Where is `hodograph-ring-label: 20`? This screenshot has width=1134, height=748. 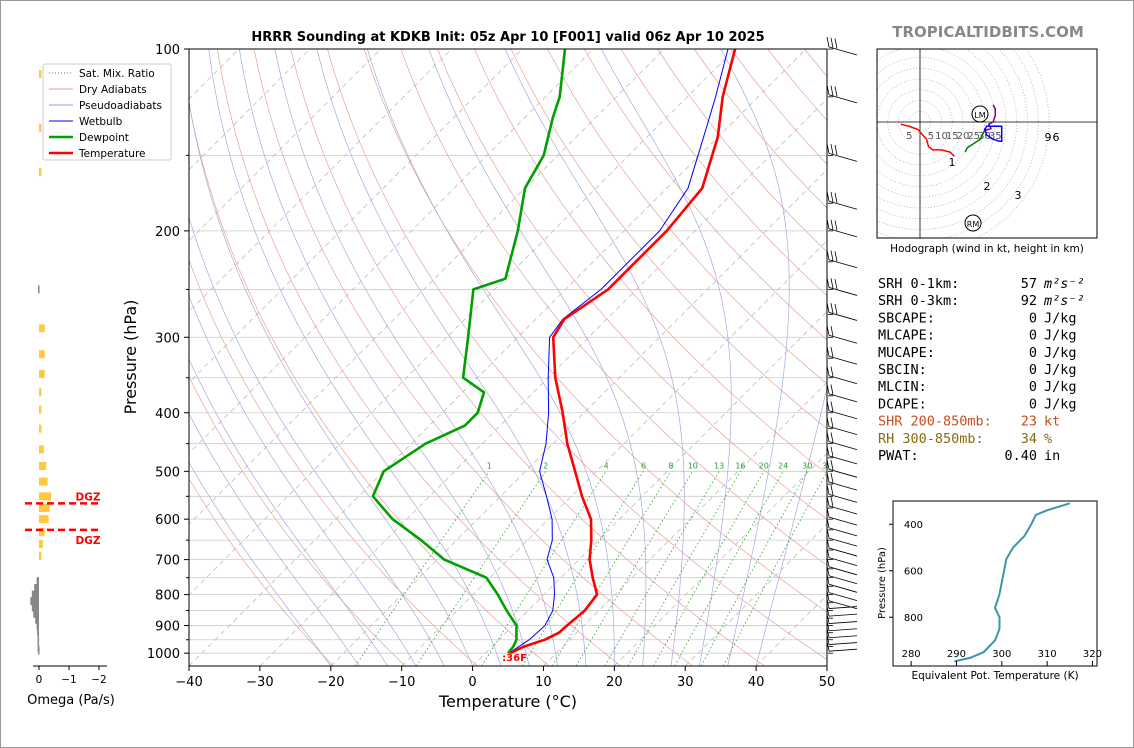 hodograph-ring-label: 20 is located at coordinates (963, 136).